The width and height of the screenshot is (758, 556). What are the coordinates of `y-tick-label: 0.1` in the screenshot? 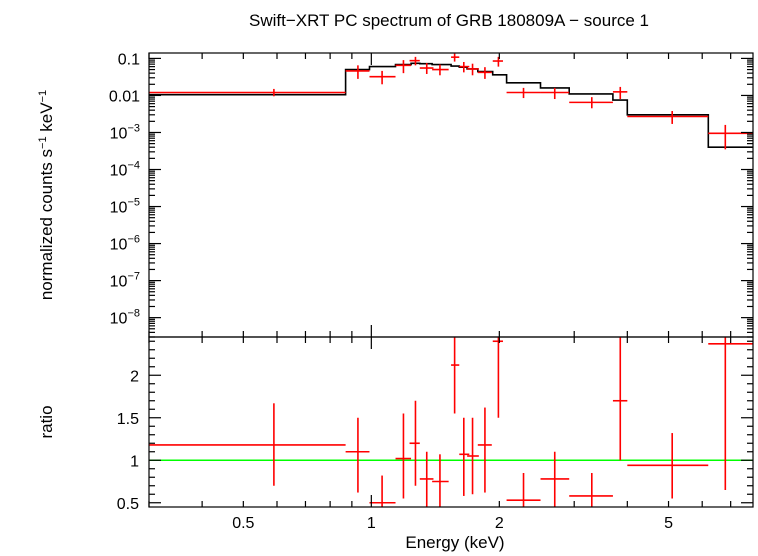 It's located at (129, 59).